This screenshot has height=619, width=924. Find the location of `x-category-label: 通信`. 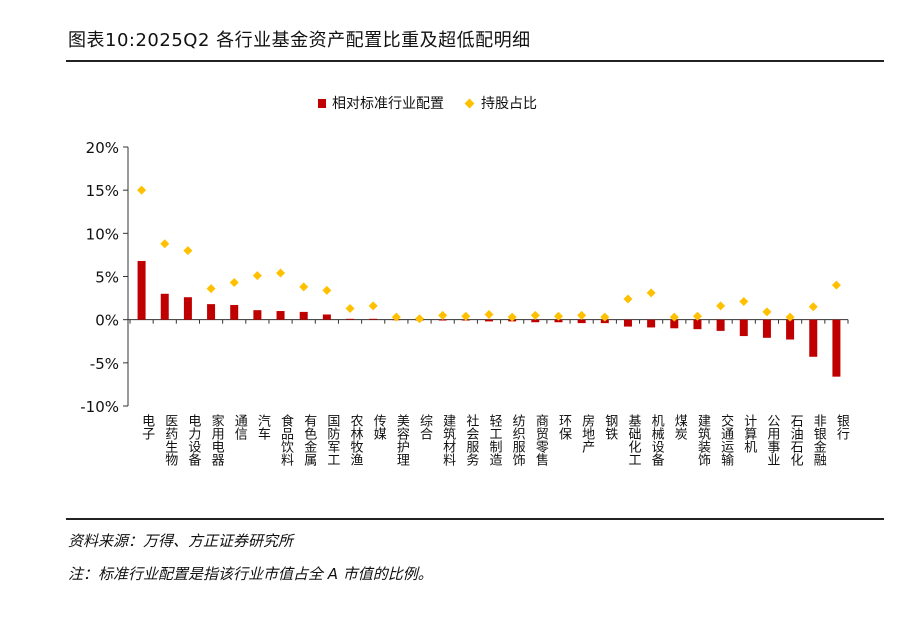

x-category-label: 通信 is located at coordinates (240, 427).